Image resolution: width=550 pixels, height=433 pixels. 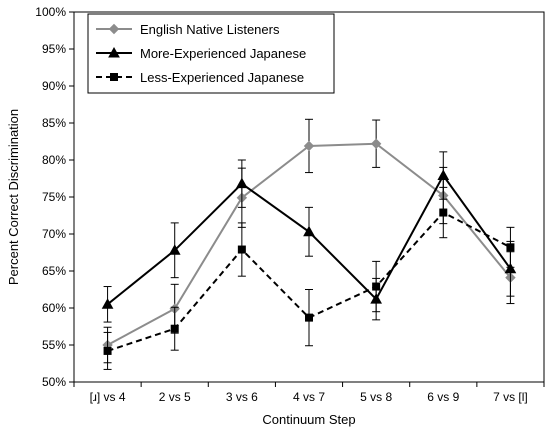 I want to click on y-tick-label: 75%, so click(x=54, y=197).